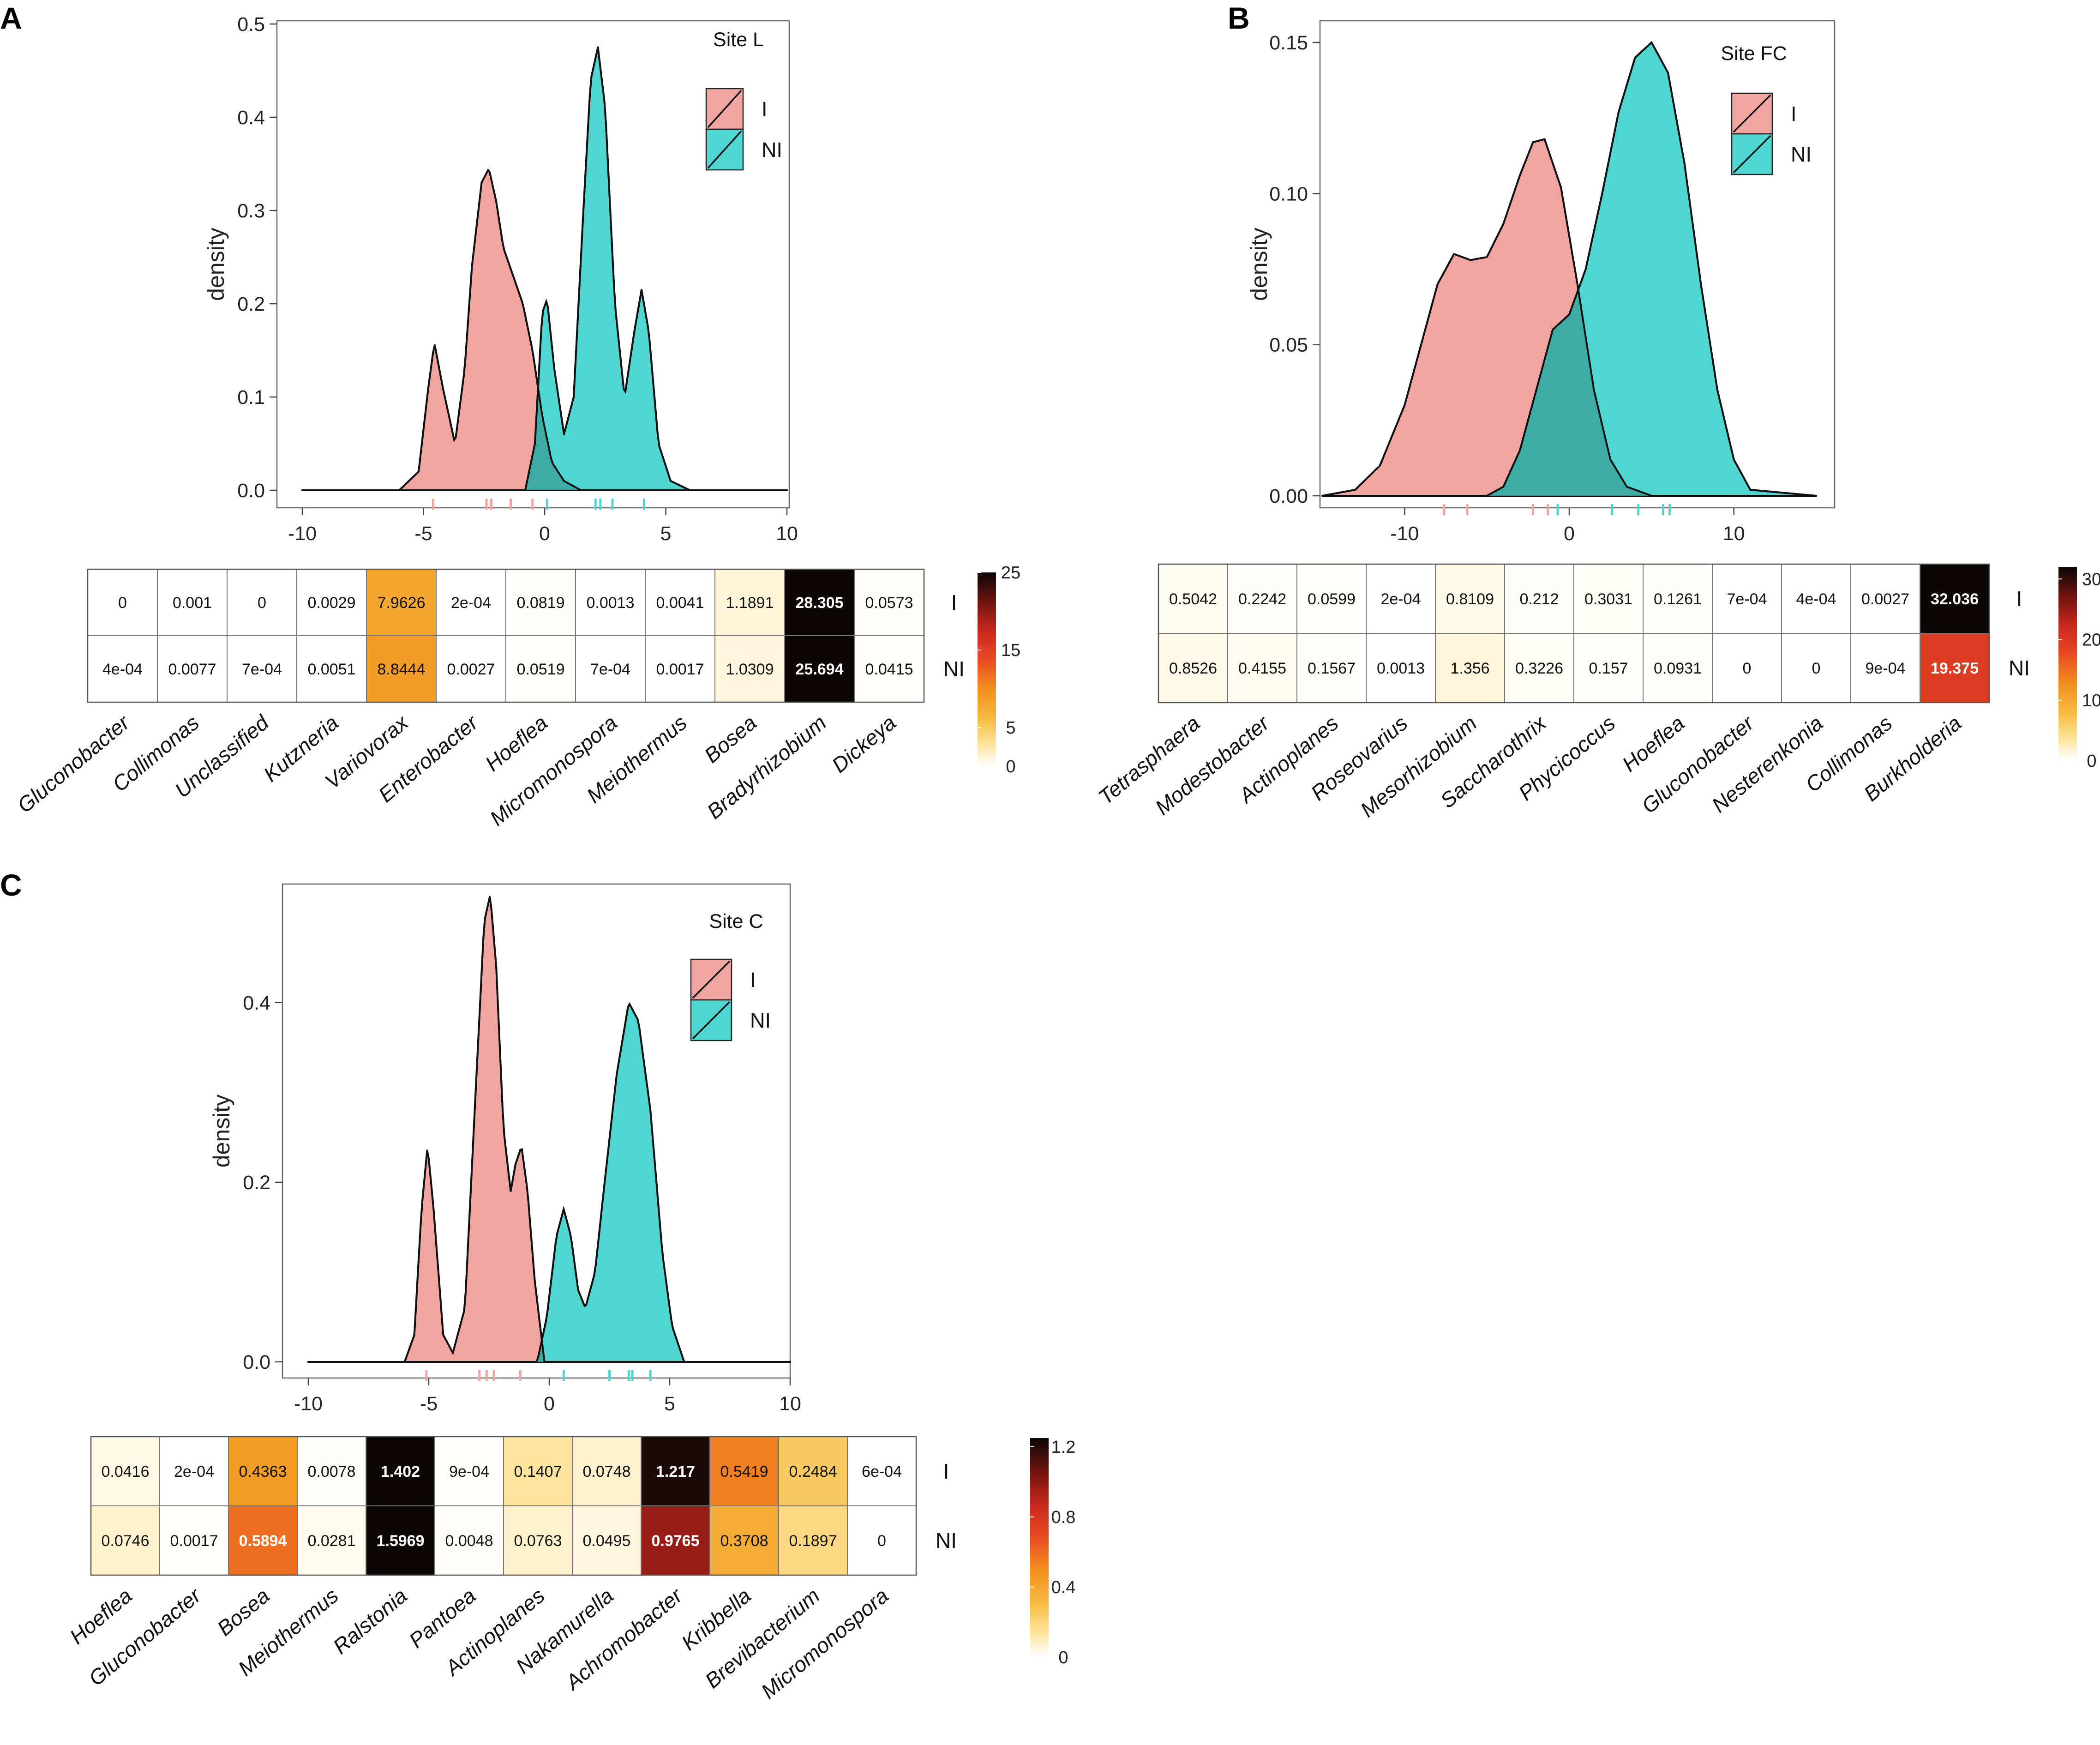 The height and width of the screenshot is (1745, 2100). Describe the element at coordinates (1262, 668) in the screenshot. I see `heatmap-cell-value: 0.4155` at that location.